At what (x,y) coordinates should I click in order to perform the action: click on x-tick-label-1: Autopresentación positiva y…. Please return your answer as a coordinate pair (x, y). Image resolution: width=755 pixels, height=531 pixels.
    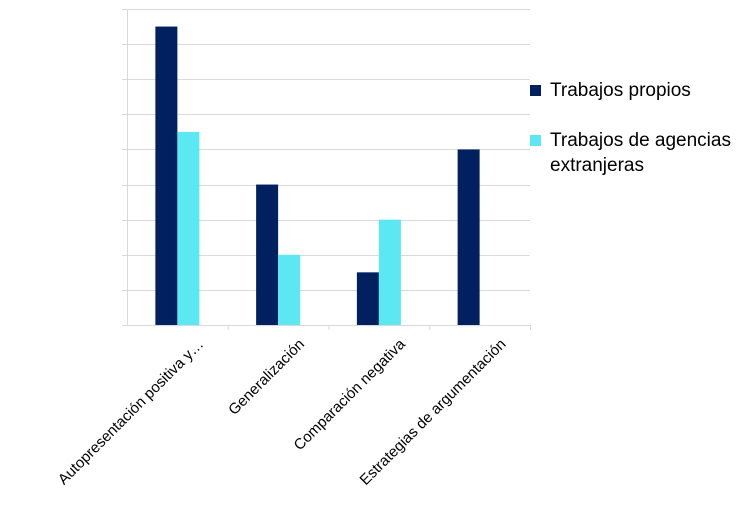
    Looking at the image, I should click on (131, 412).